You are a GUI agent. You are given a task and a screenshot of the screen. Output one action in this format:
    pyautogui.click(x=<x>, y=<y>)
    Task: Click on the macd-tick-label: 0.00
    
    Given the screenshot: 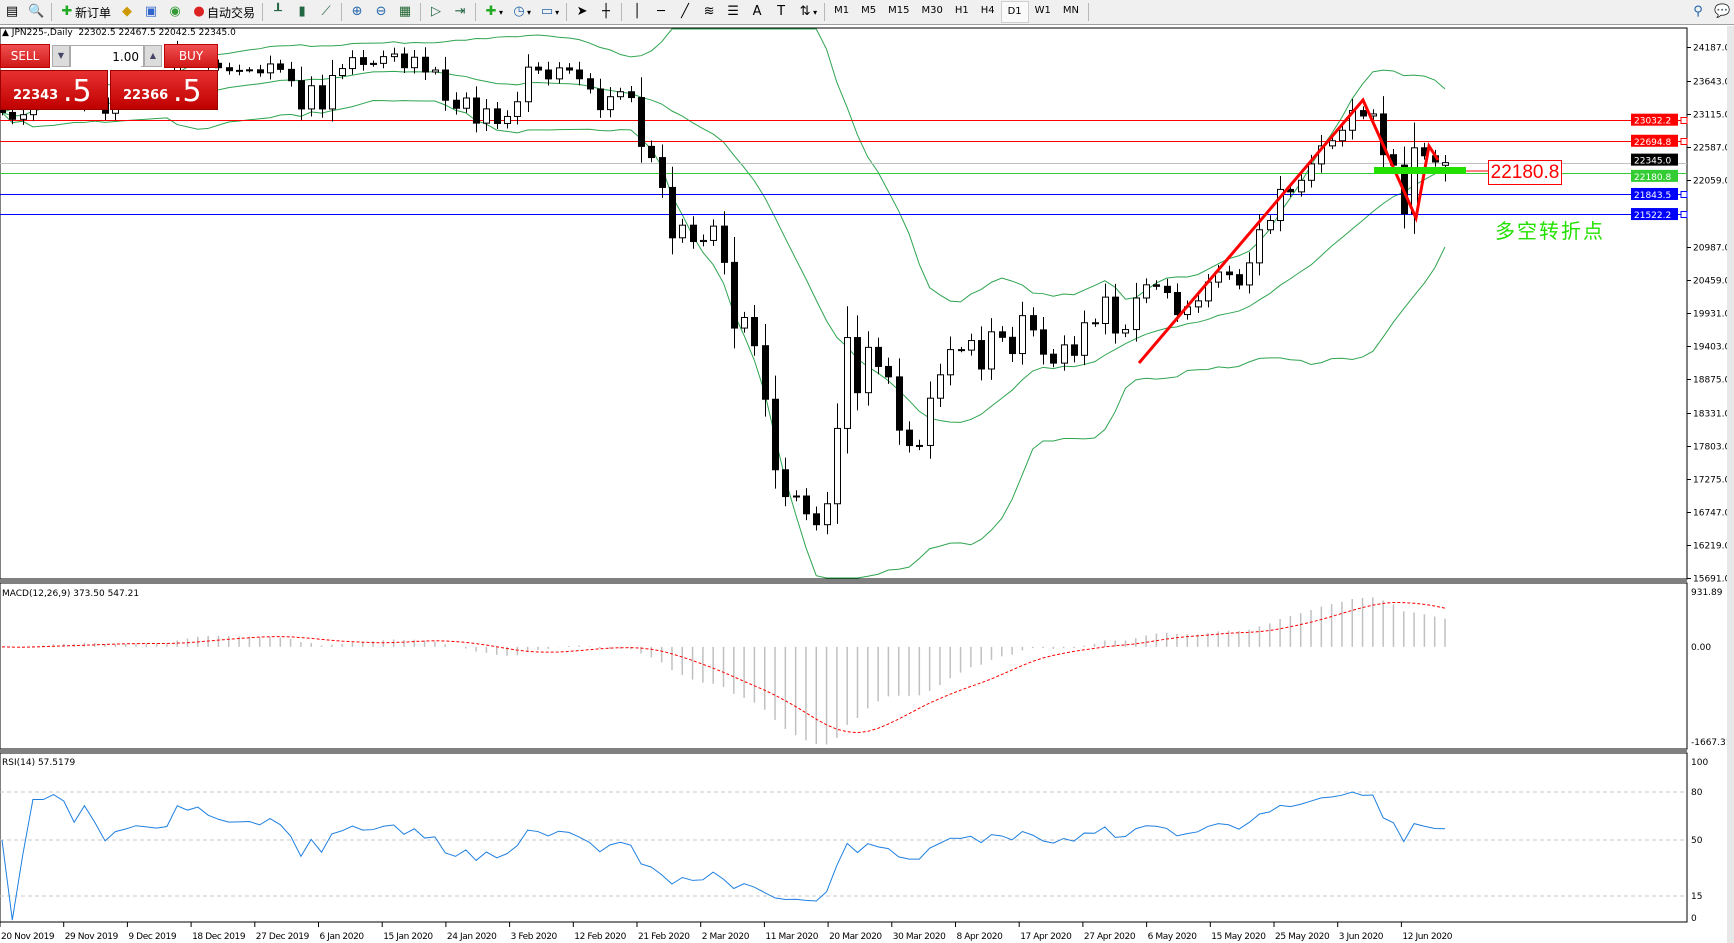 What is the action you would take?
    pyautogui.click(x=1701, y=648)
    